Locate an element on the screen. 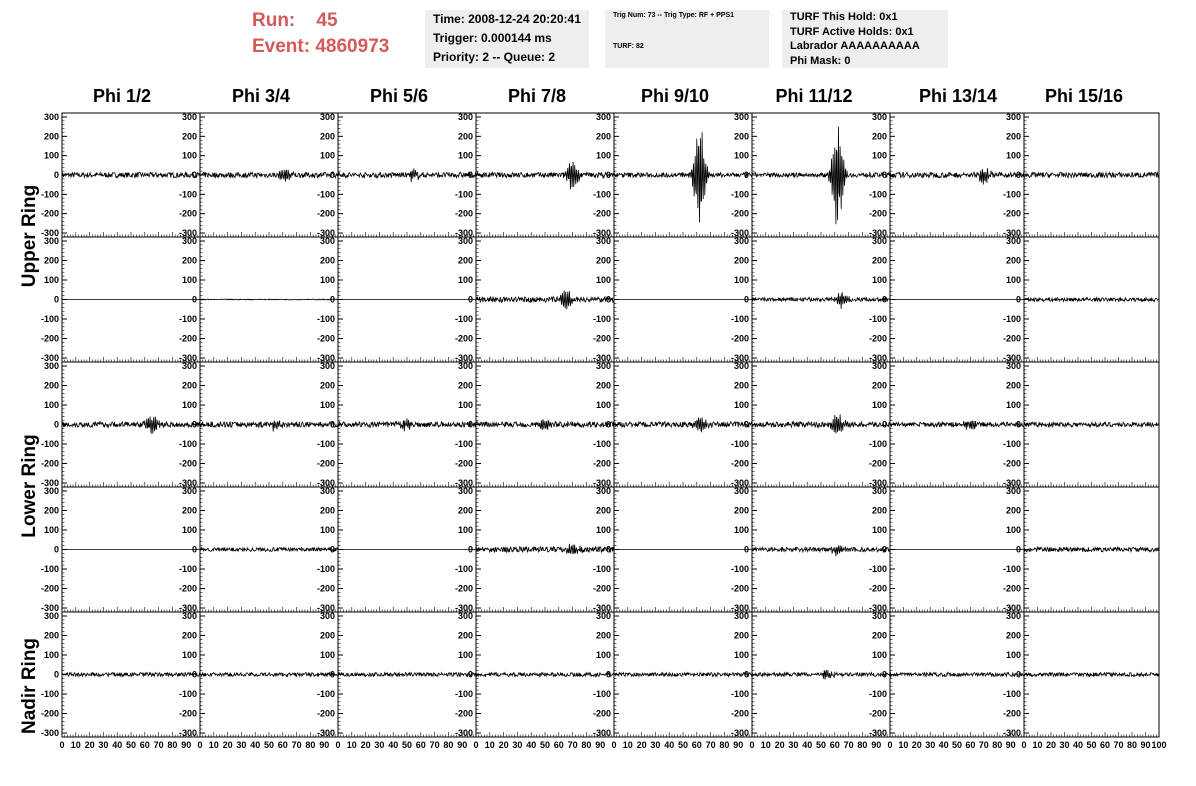 This screenshot has width=1196, height=786. event-label: Event: is located at coordinates (281, 46).